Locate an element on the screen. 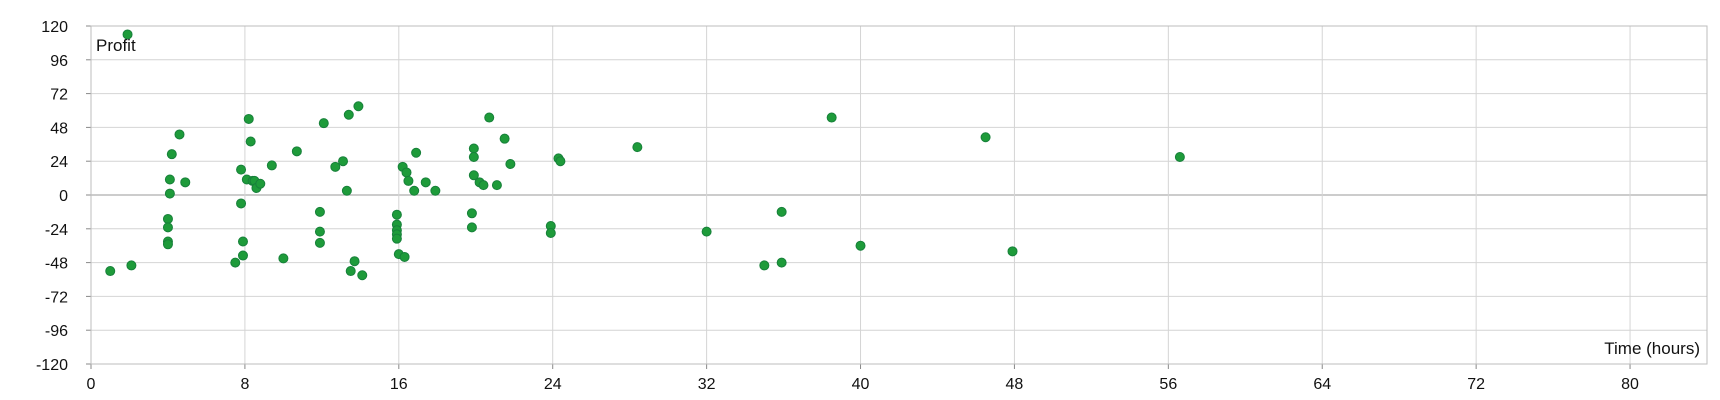 This screenshot has width=1720, height=400. x-axis-title: Time (hours) is located at coordinates (1652, 348).